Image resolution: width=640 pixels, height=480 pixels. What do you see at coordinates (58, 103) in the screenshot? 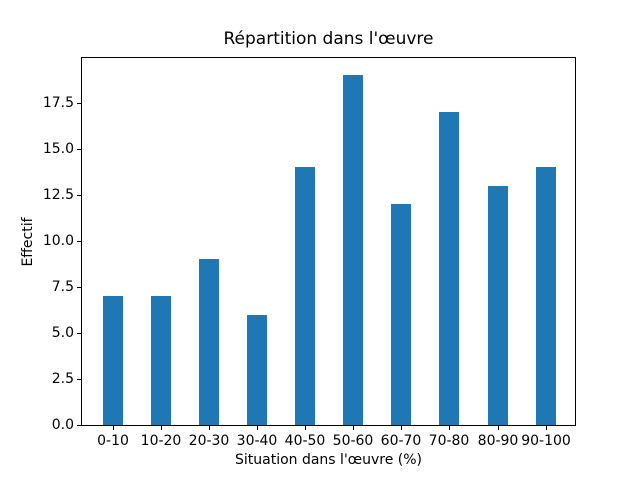
I see `y-tick-label: 17.5` at bounding box center [58, 103].